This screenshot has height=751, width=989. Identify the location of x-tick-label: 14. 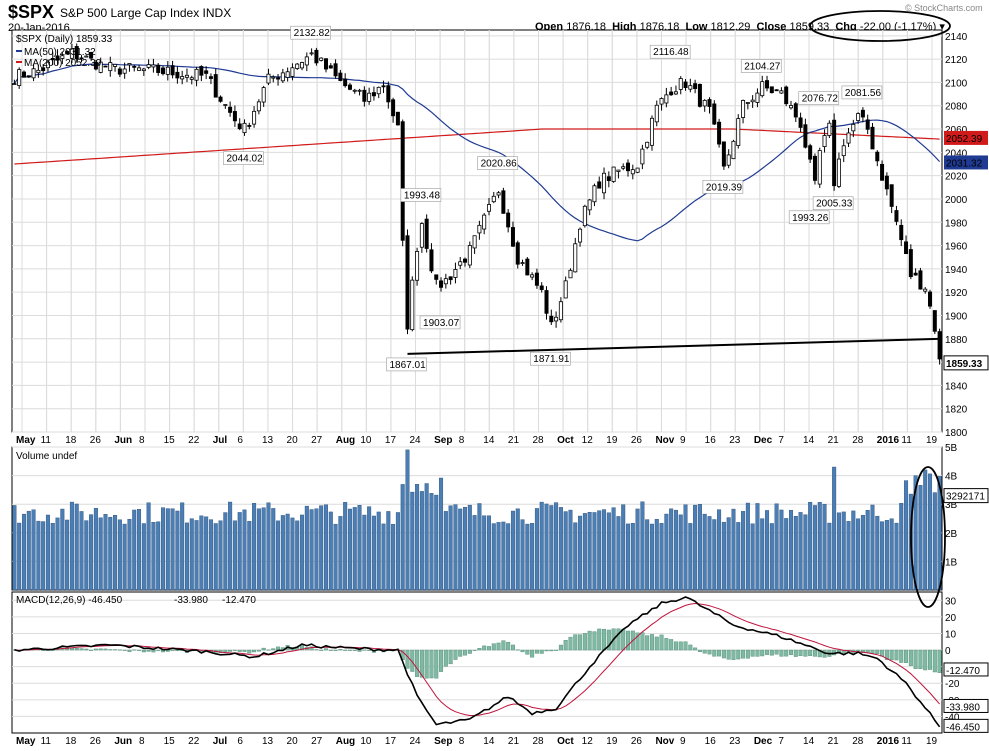
(809, 440).